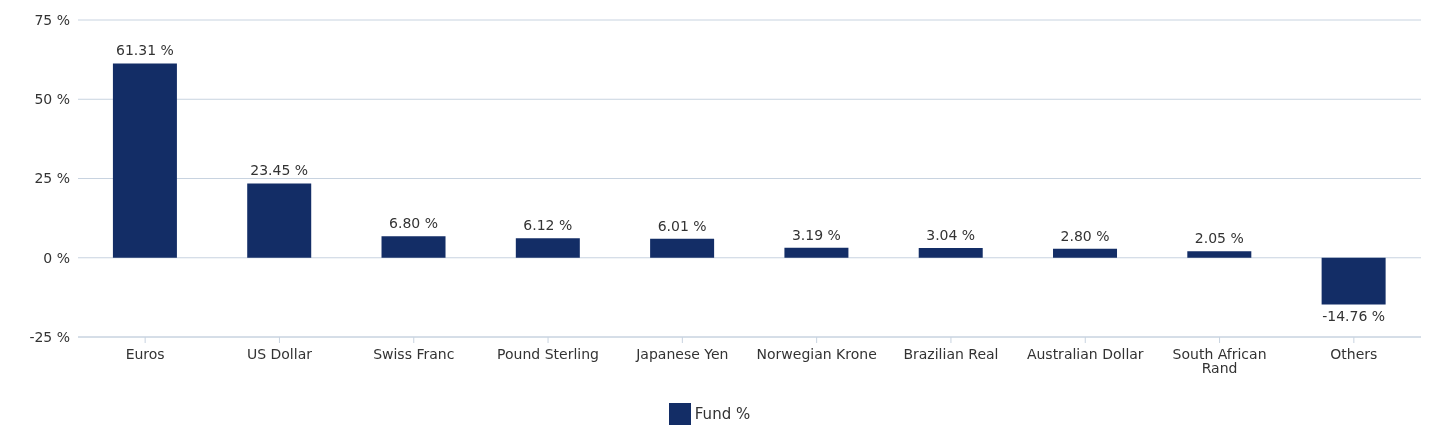 This screenshot has height=425, width=1429. Describe the element at coordinates (1219, 238) in the screenshot. I see `data-label: 2.05 %` at that location.